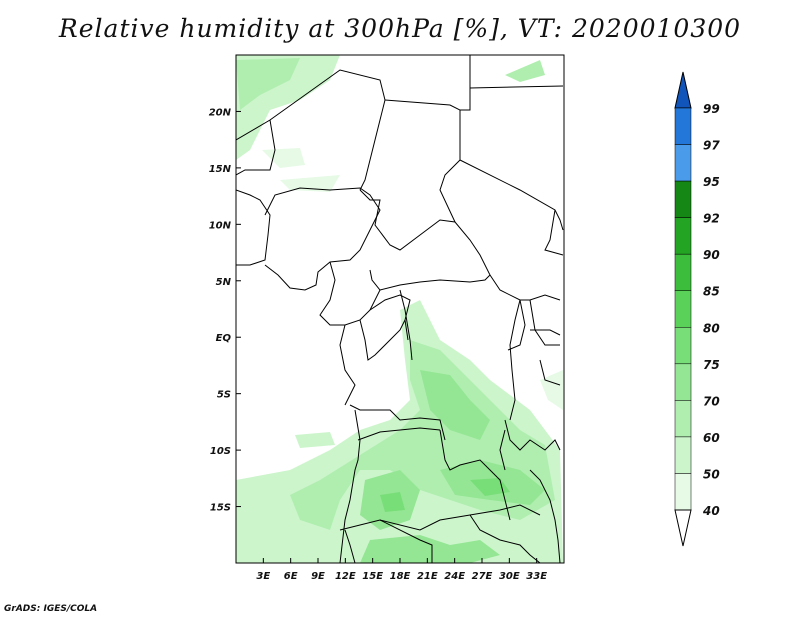 This screenshot has height=618, width=800. Describe the element at coordinates (711, 438) in the screenshot. I see `colorbar-label: 60` at that location.